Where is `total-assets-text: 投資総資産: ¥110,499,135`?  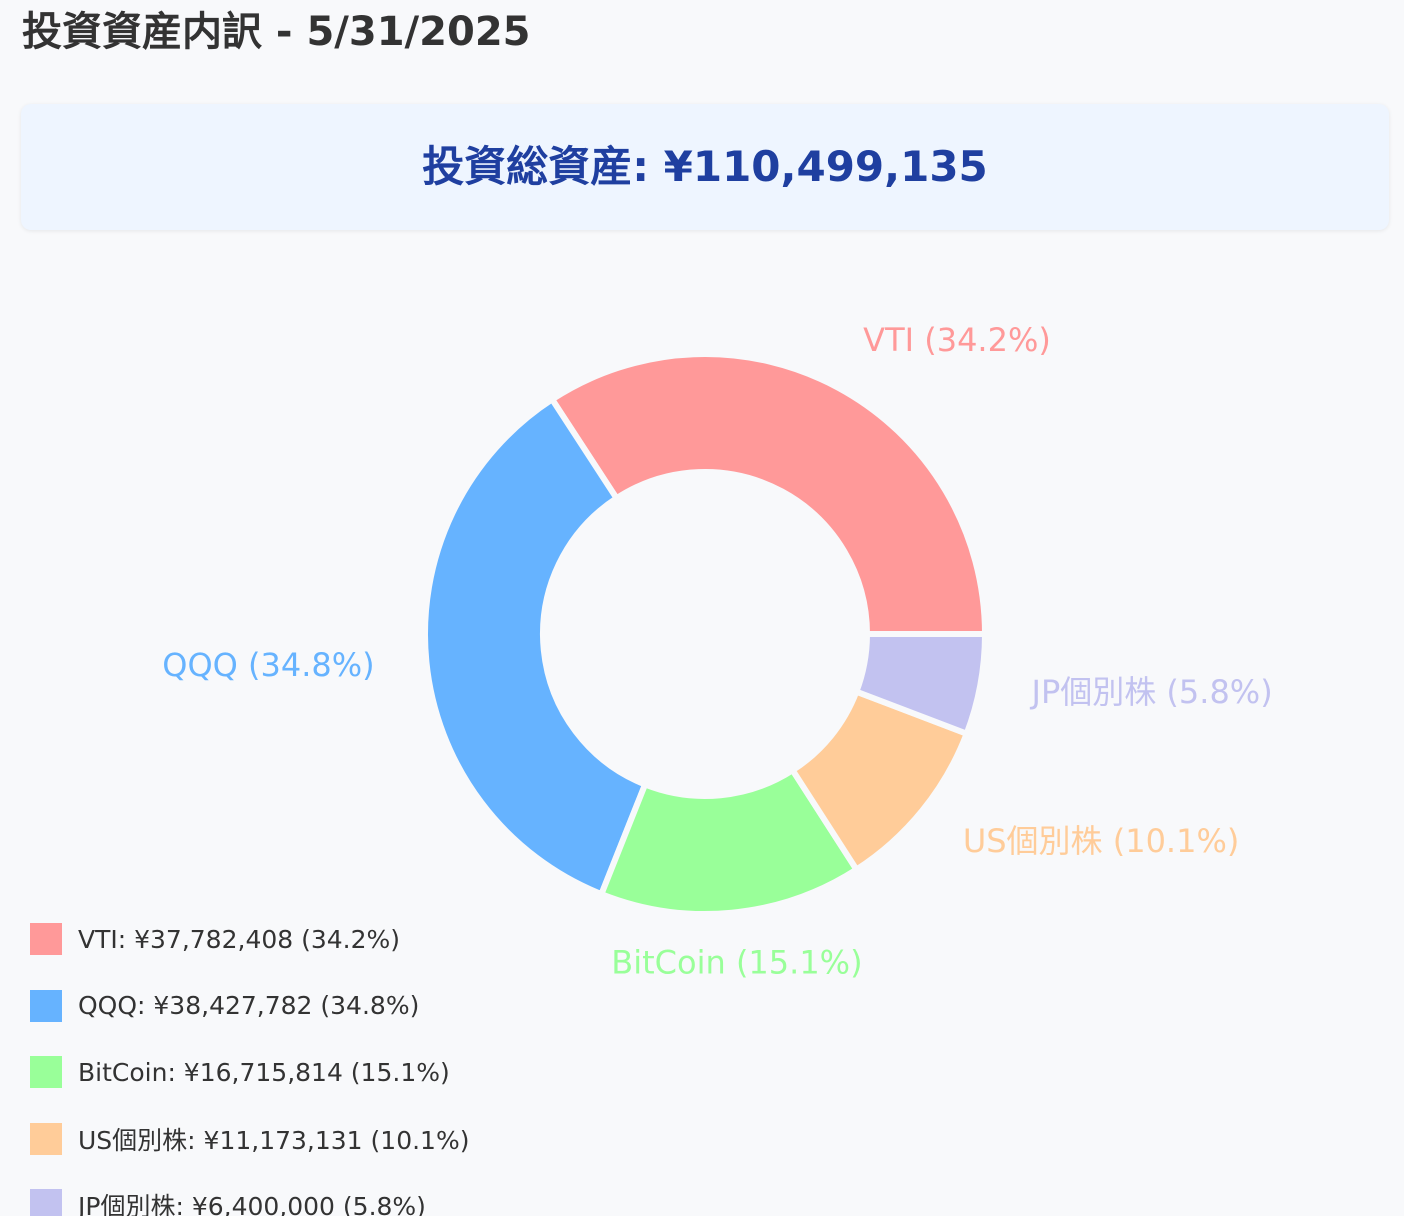
total-assets-text: 投資総資産: ¥110,499,135 is located at coordinates (705, 166).